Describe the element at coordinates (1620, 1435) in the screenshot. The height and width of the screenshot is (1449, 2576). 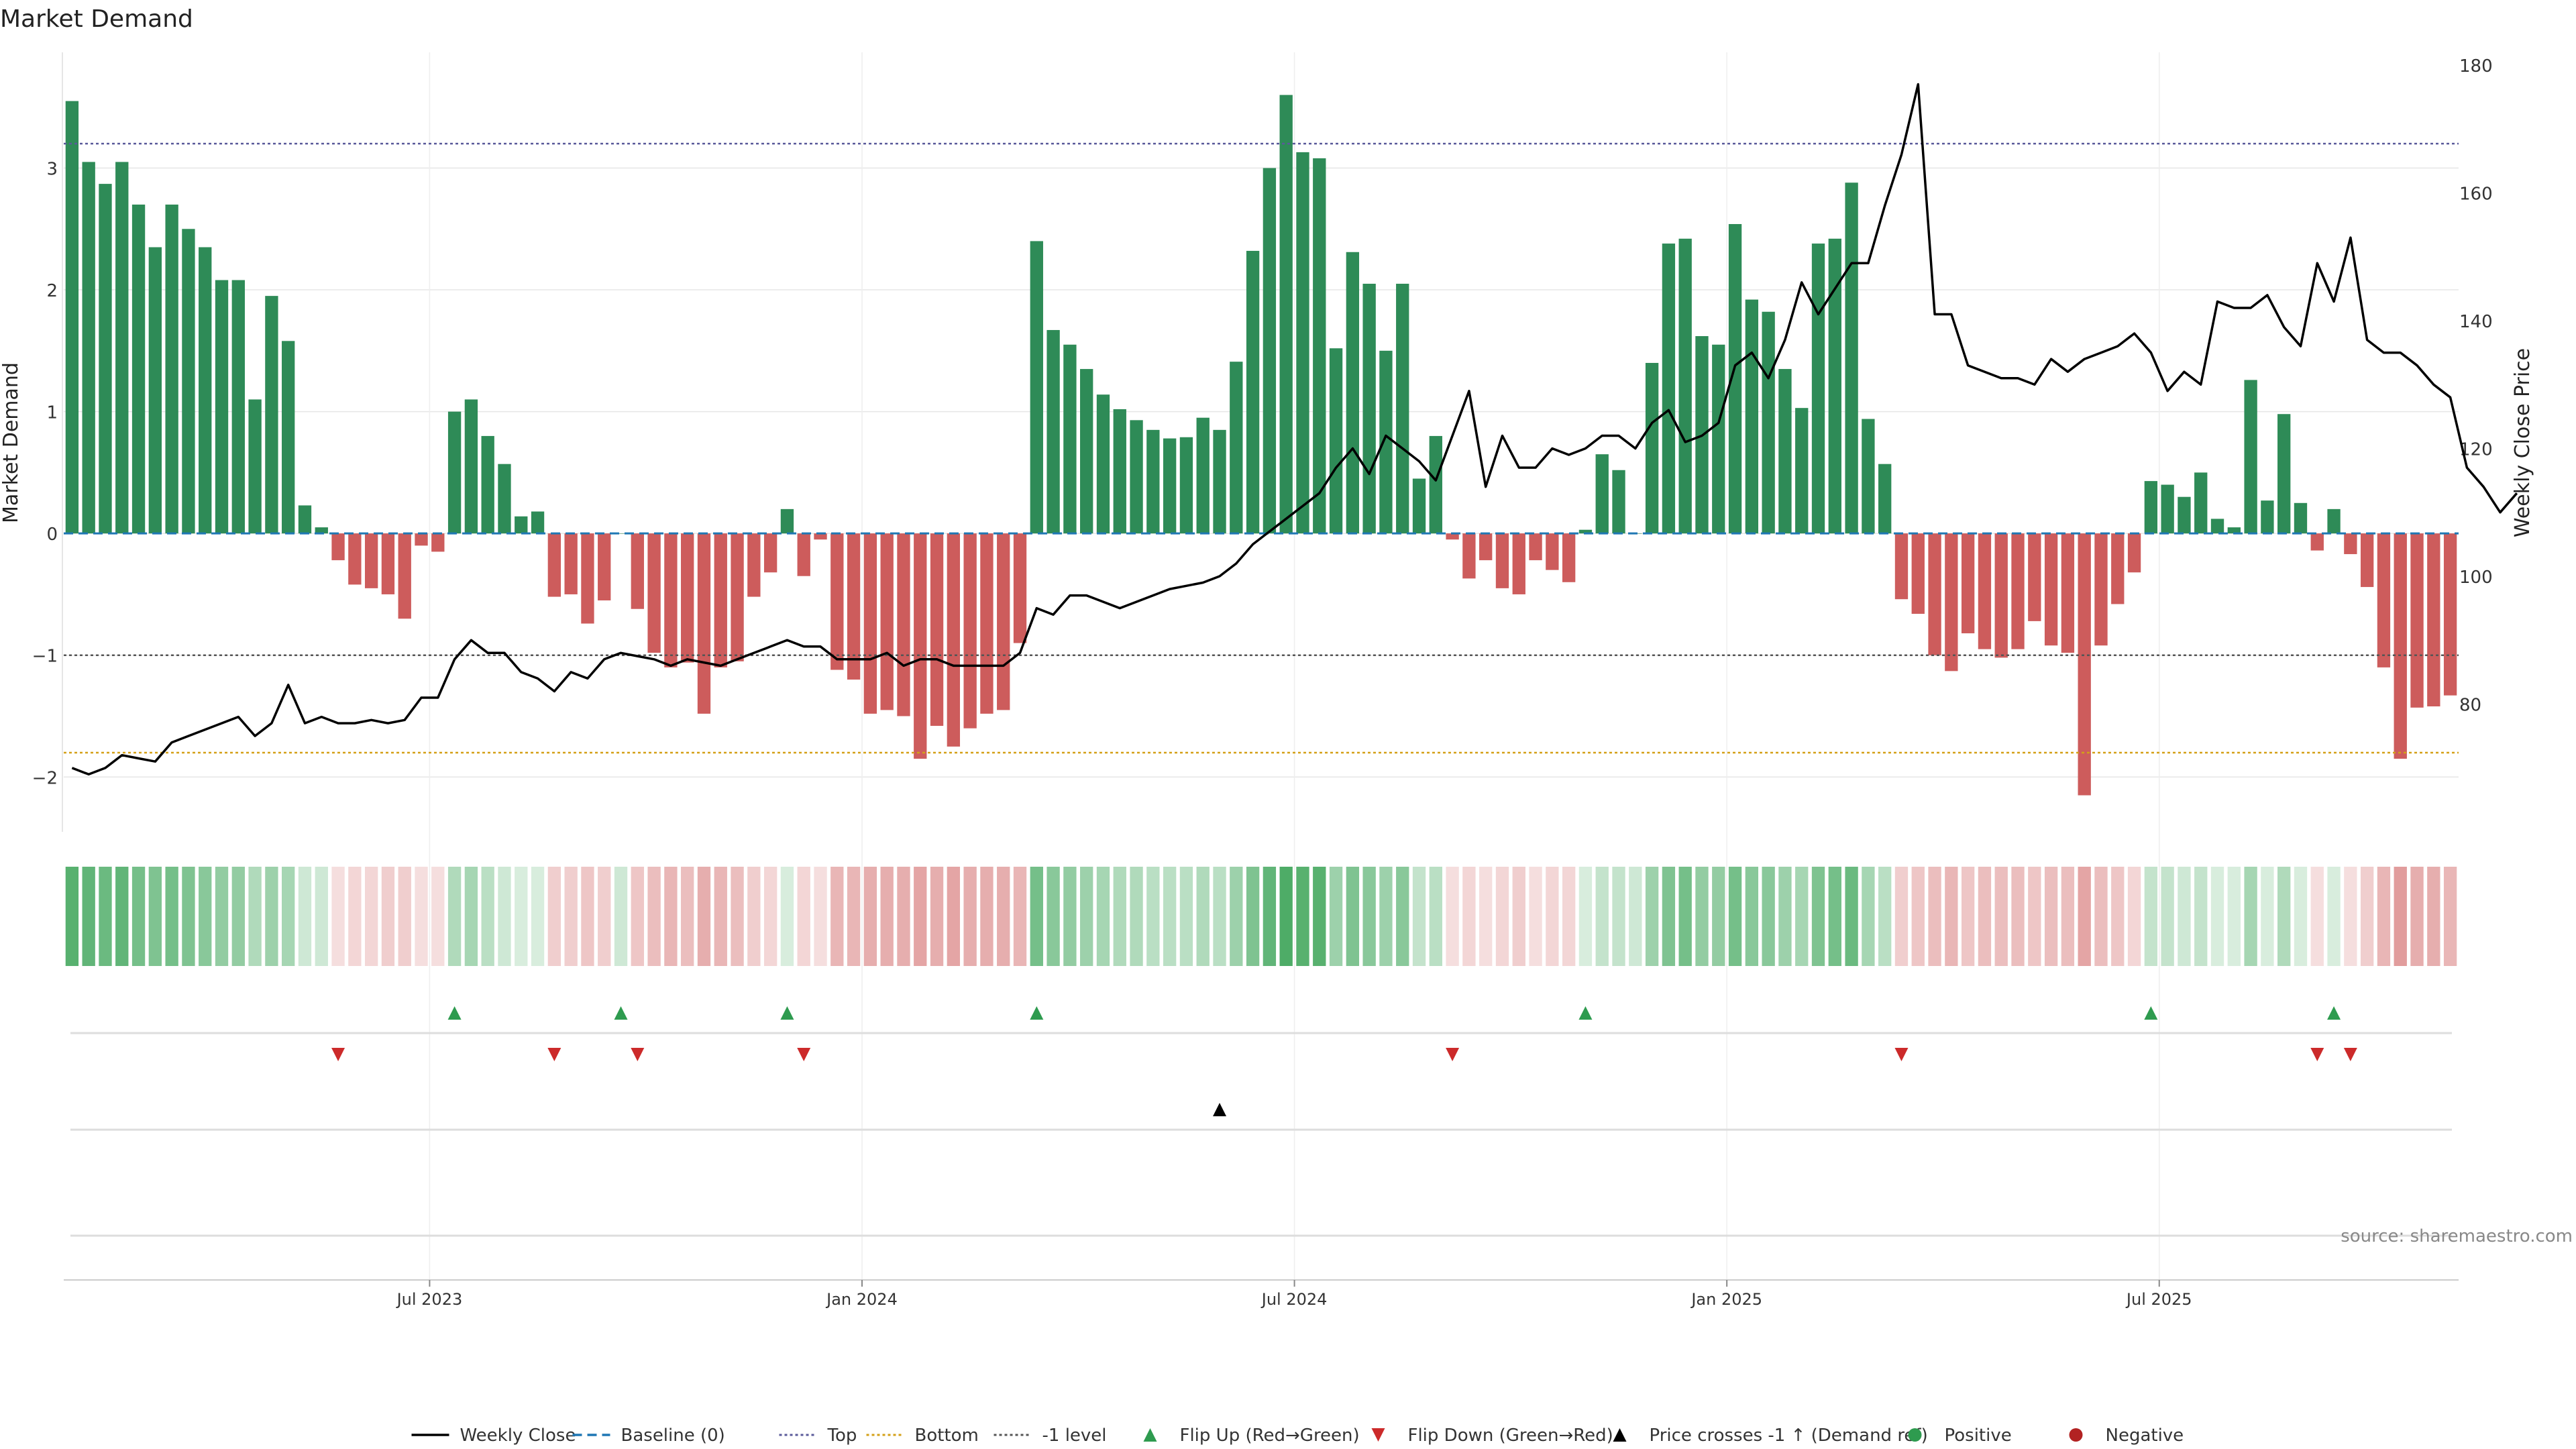
I see `legend-triangle-up-swatch` at that location.